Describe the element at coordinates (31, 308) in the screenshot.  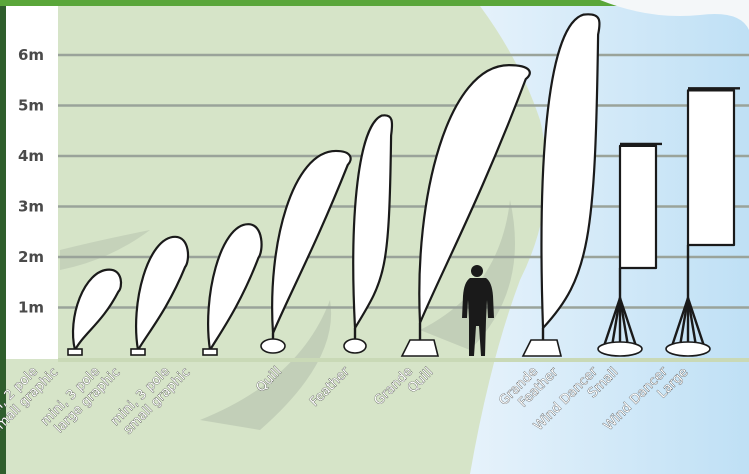
I see `scale-label-1m: 1m` at that location.